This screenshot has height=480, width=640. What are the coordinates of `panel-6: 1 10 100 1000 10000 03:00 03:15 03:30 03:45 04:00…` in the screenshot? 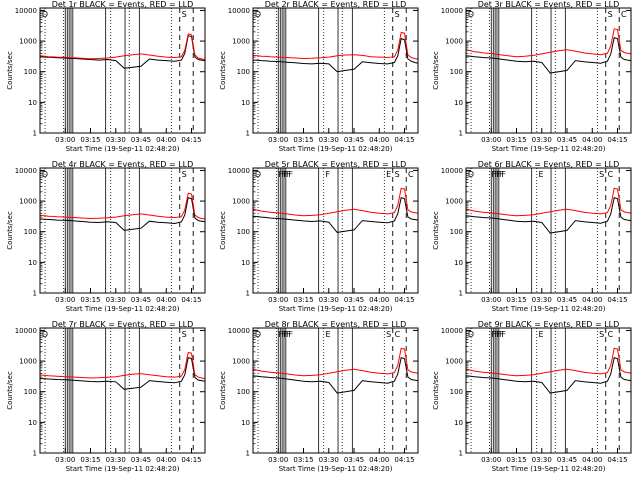 It's located at (532, 236).